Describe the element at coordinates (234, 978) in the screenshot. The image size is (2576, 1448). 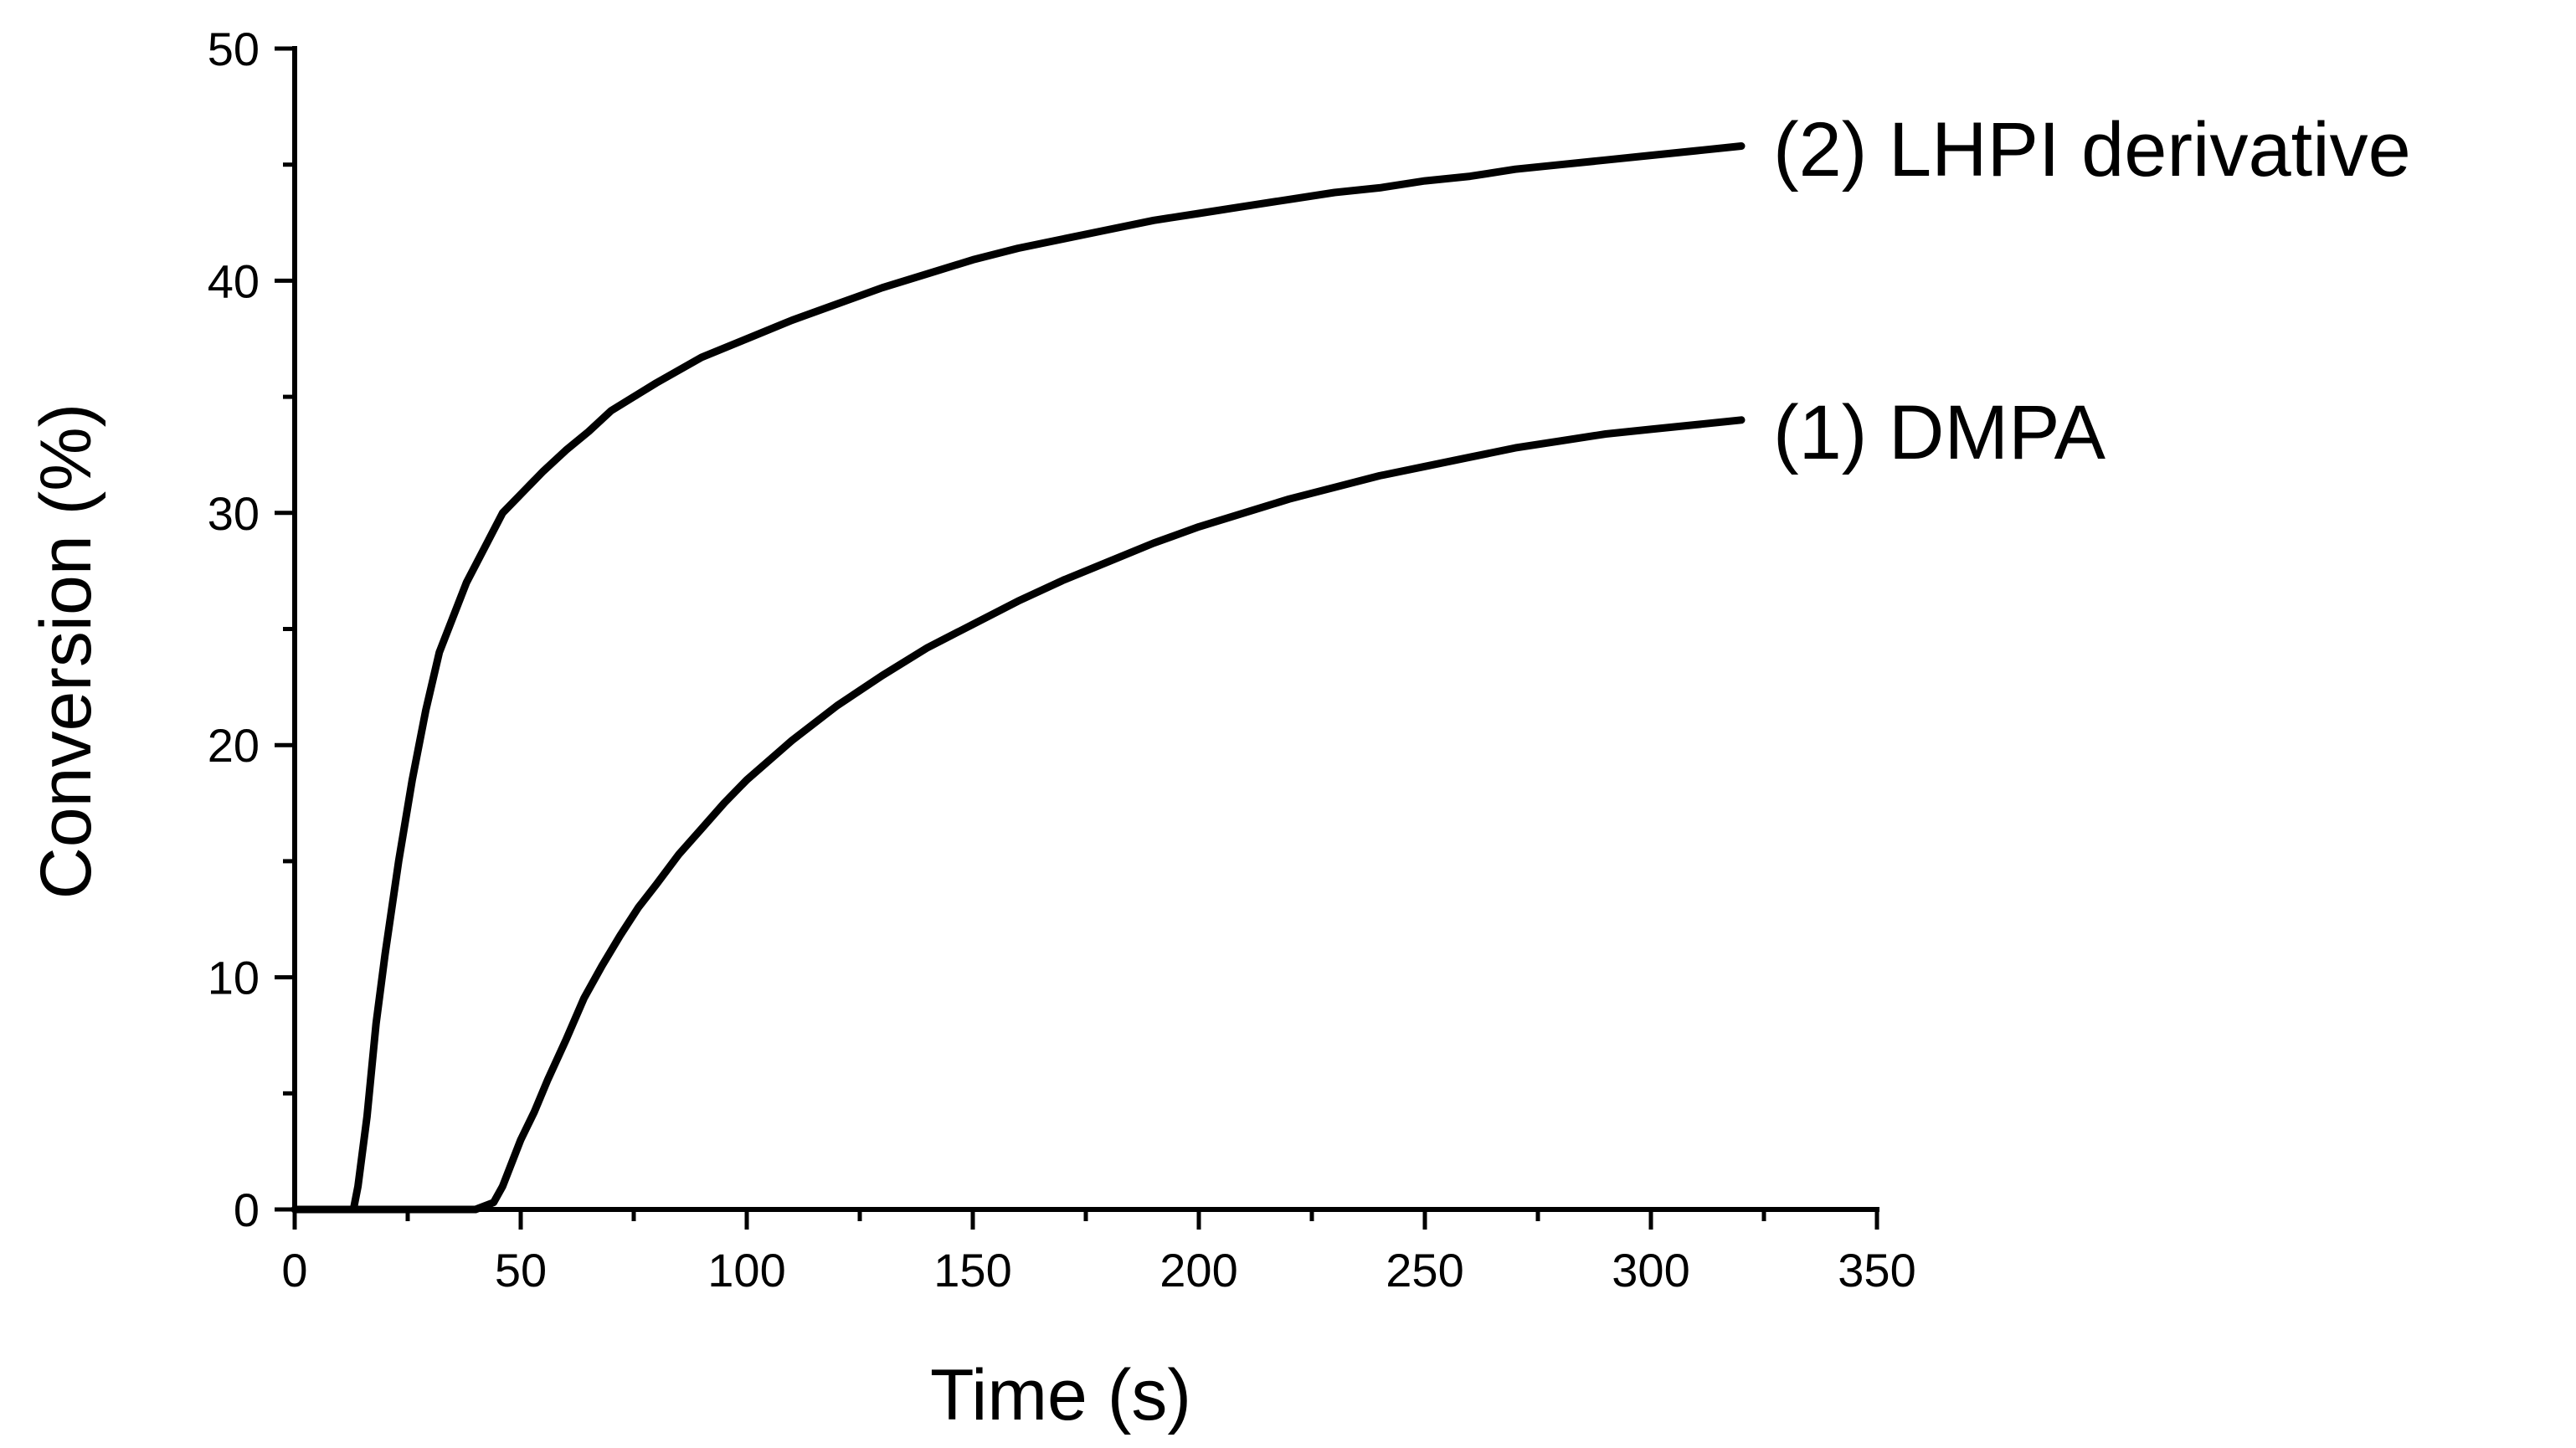
I see `y-tick-label: 10` at that location.